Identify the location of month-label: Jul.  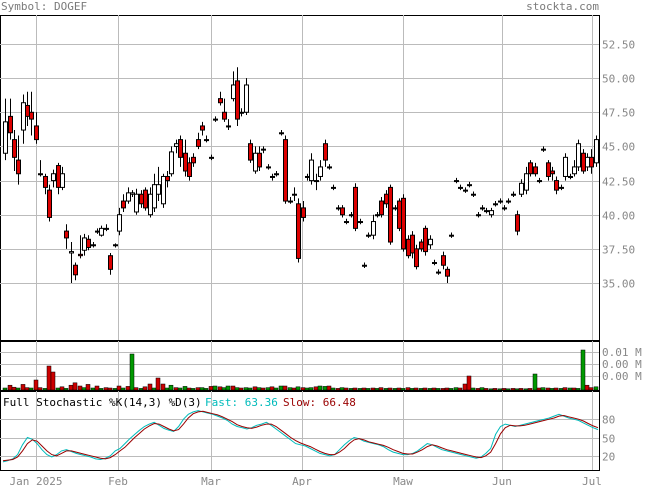
(592, 480).